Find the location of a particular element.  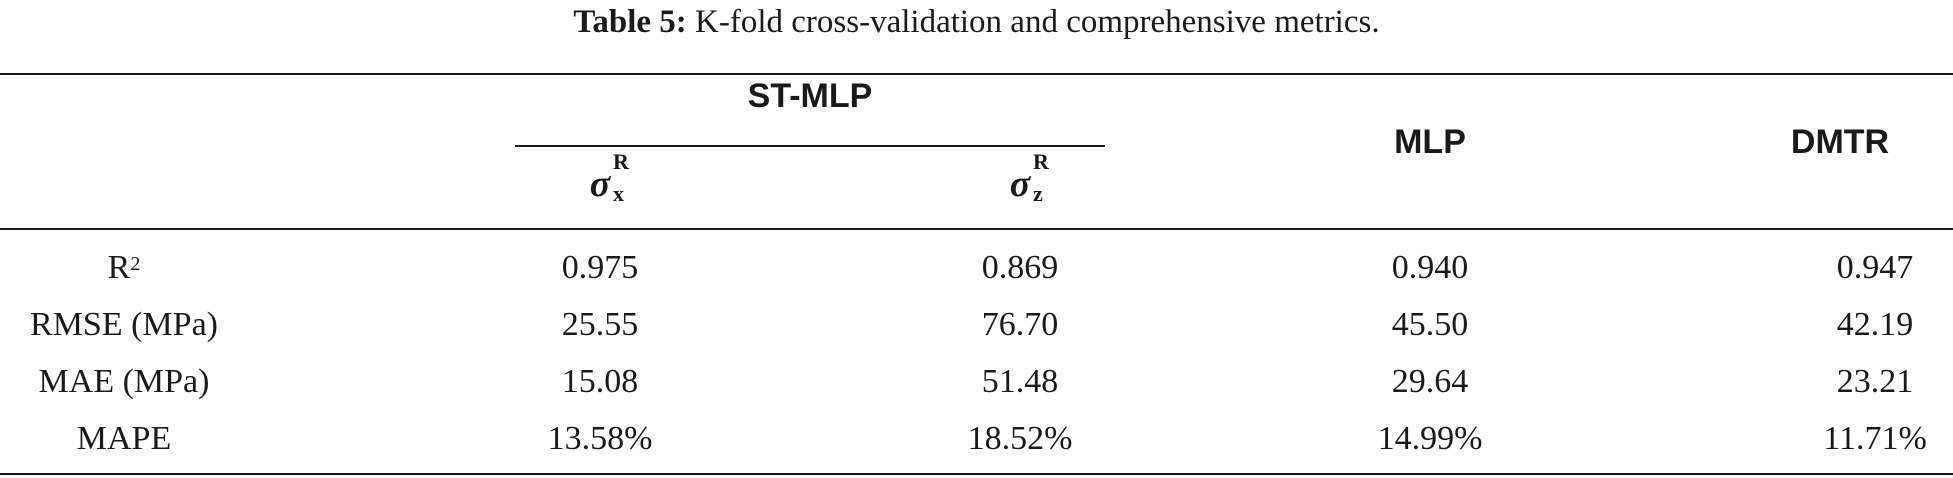

sigma-z-sub: z is located at coordinates (1038, 193).